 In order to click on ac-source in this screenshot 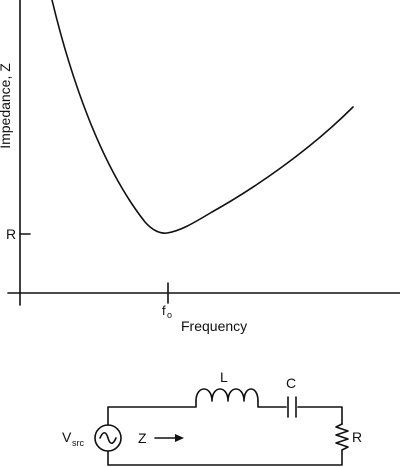, I will do `click(108, 438)`.